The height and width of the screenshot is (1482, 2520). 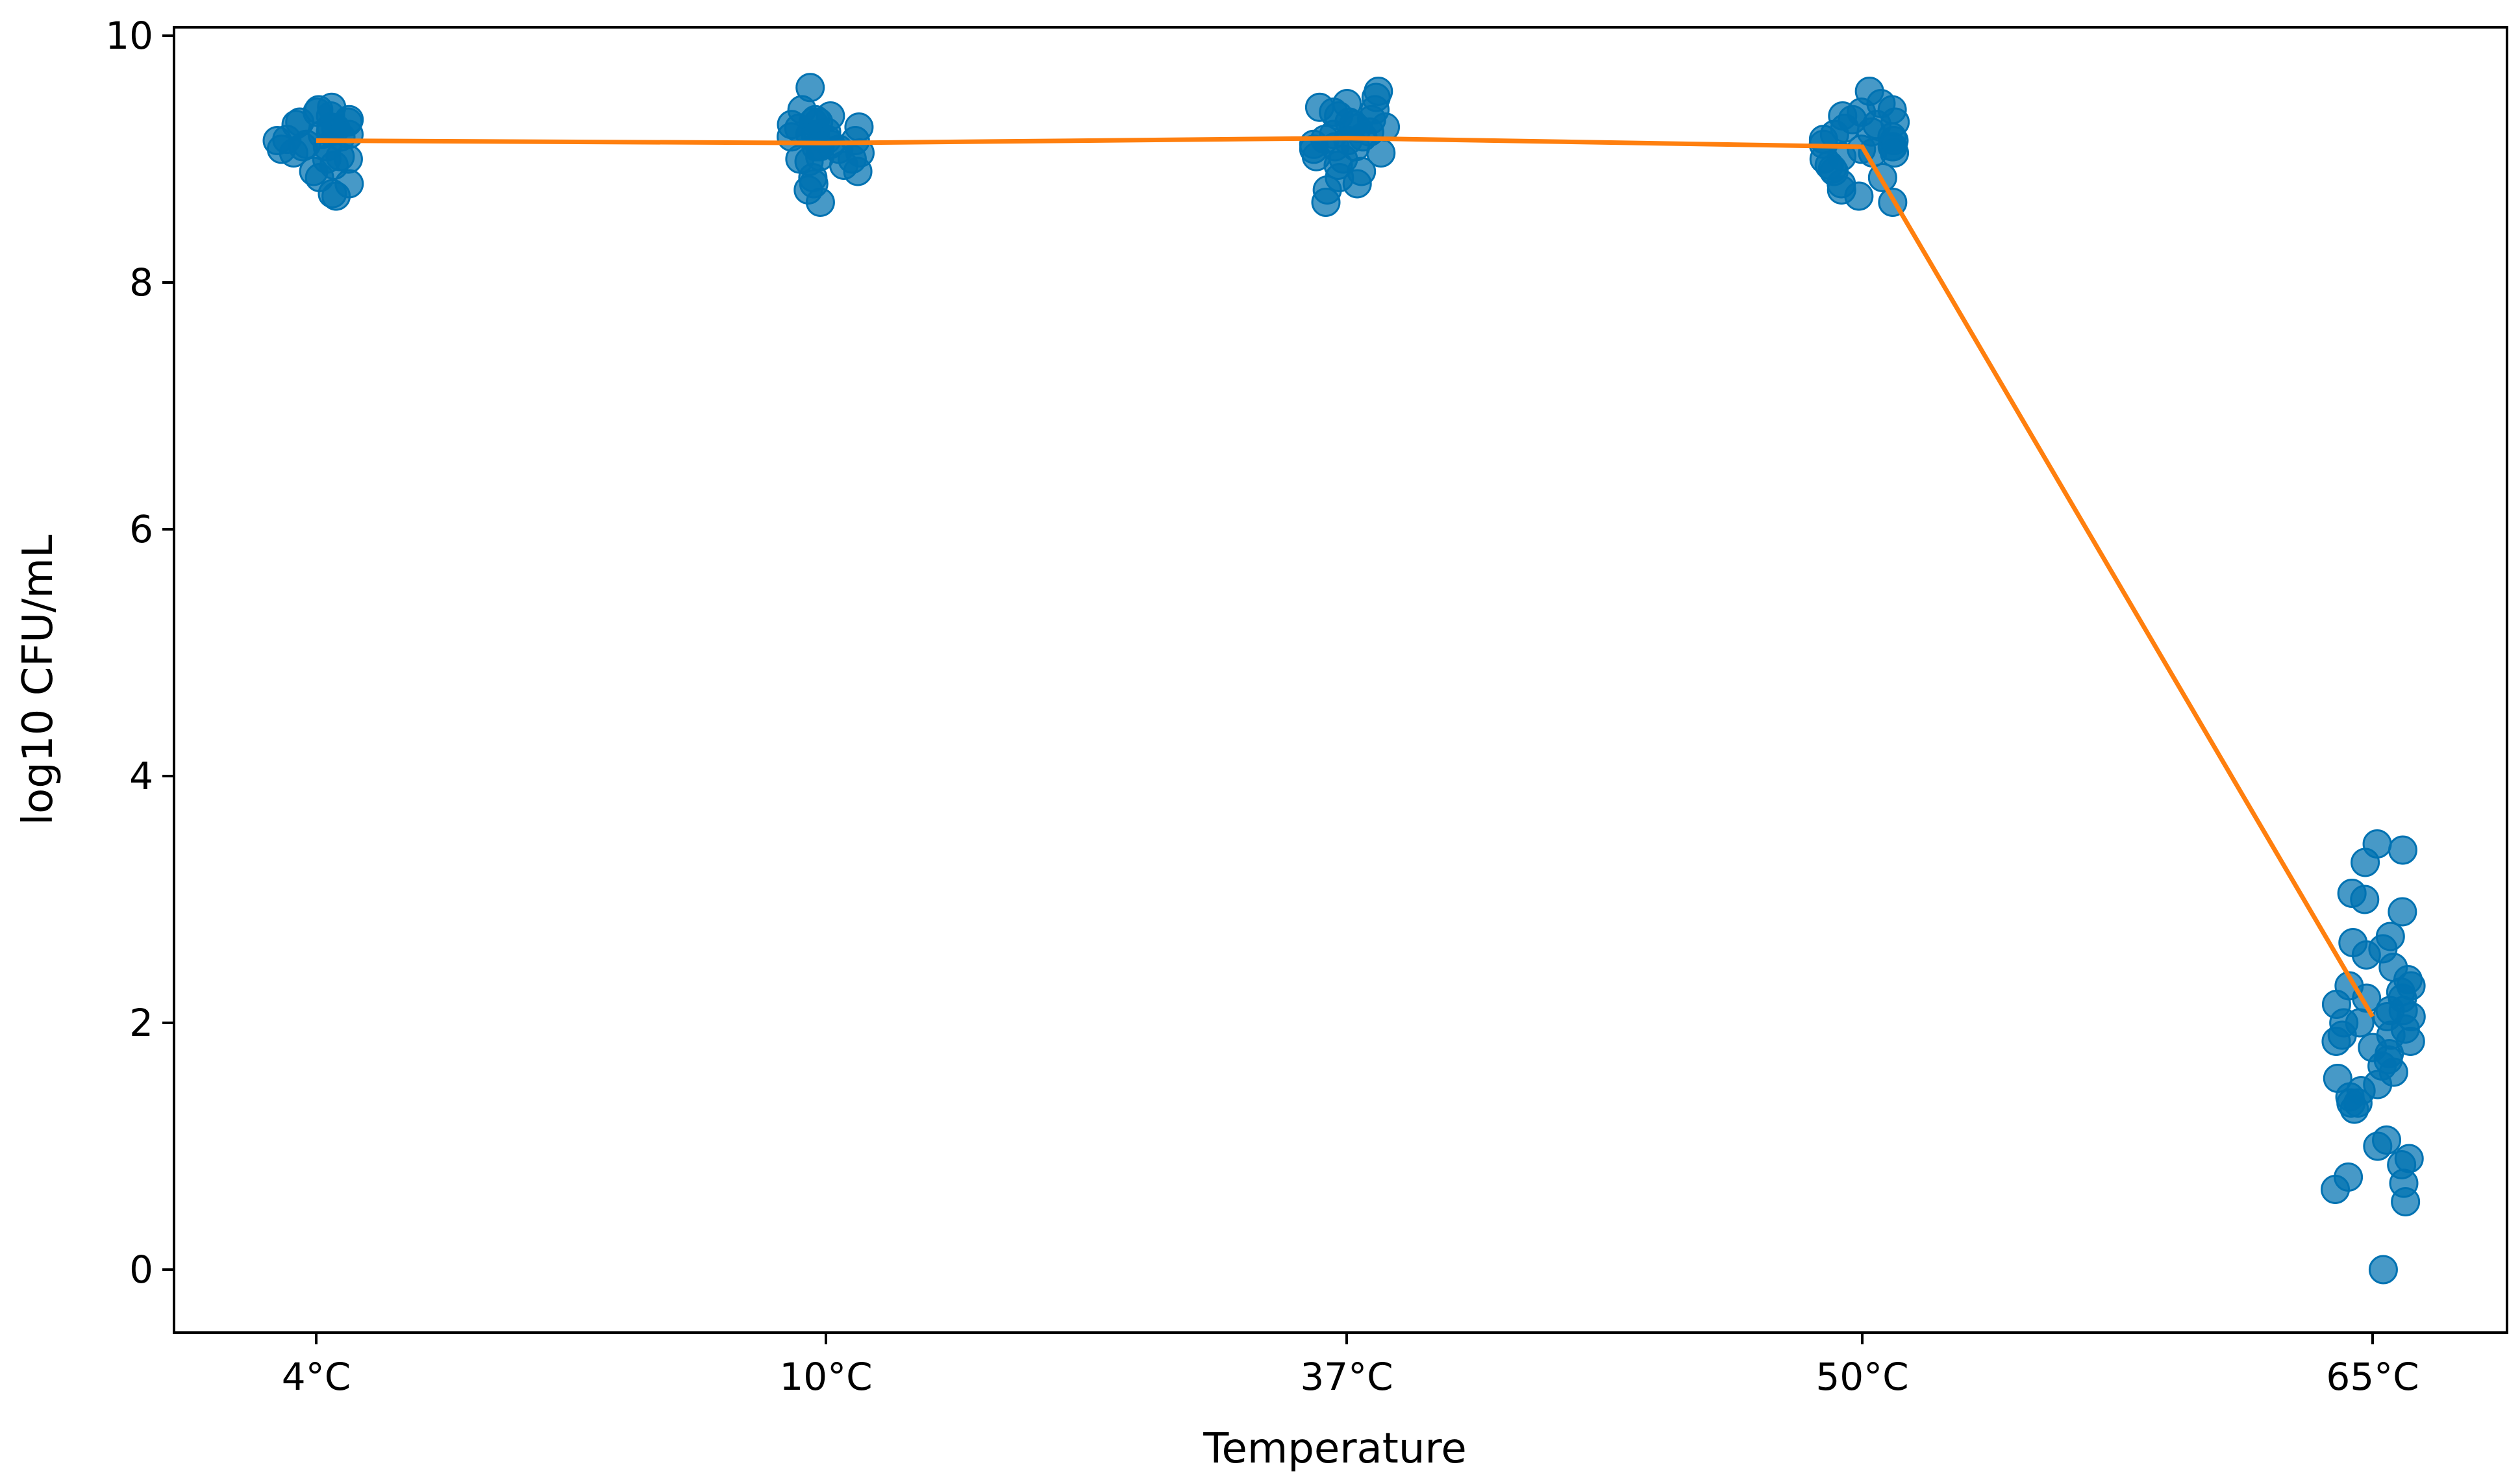 I want to click on x-tick-label: 4°C, so click(x=316, y=1377).